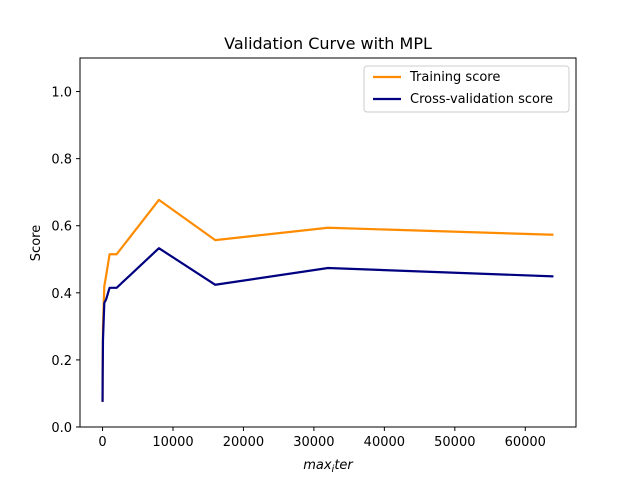  I want to click on x-tick-label: 40000, so click(384, 442).